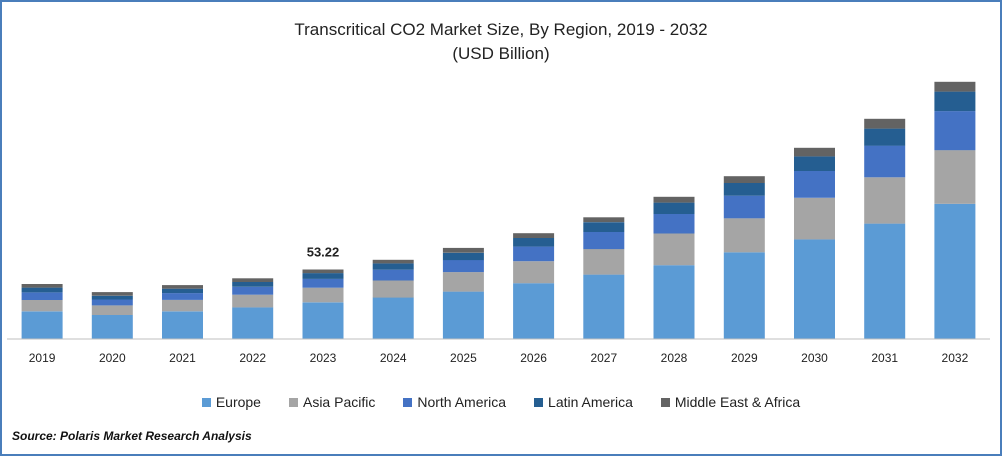  Describe the element at coordinates (132, 436) in the screenshot. I see `source-note: Source: Polaris Market Research Analysis` at that location.